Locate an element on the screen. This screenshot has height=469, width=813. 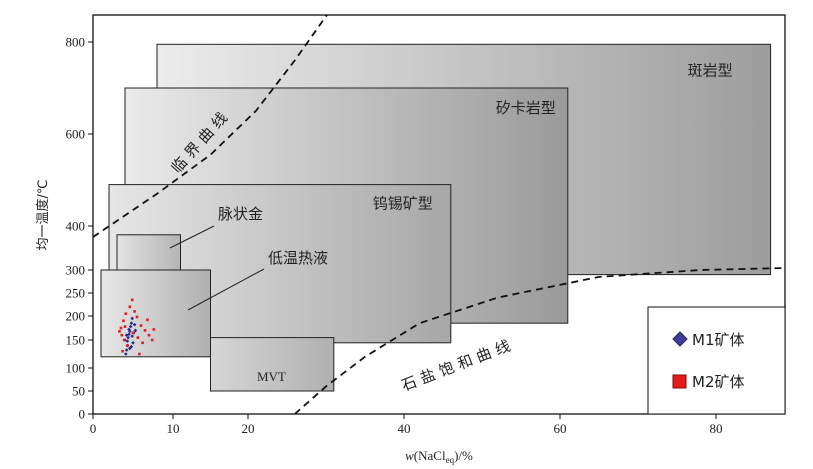
leader-line-vein-gold is located at coordinates (192, 237).